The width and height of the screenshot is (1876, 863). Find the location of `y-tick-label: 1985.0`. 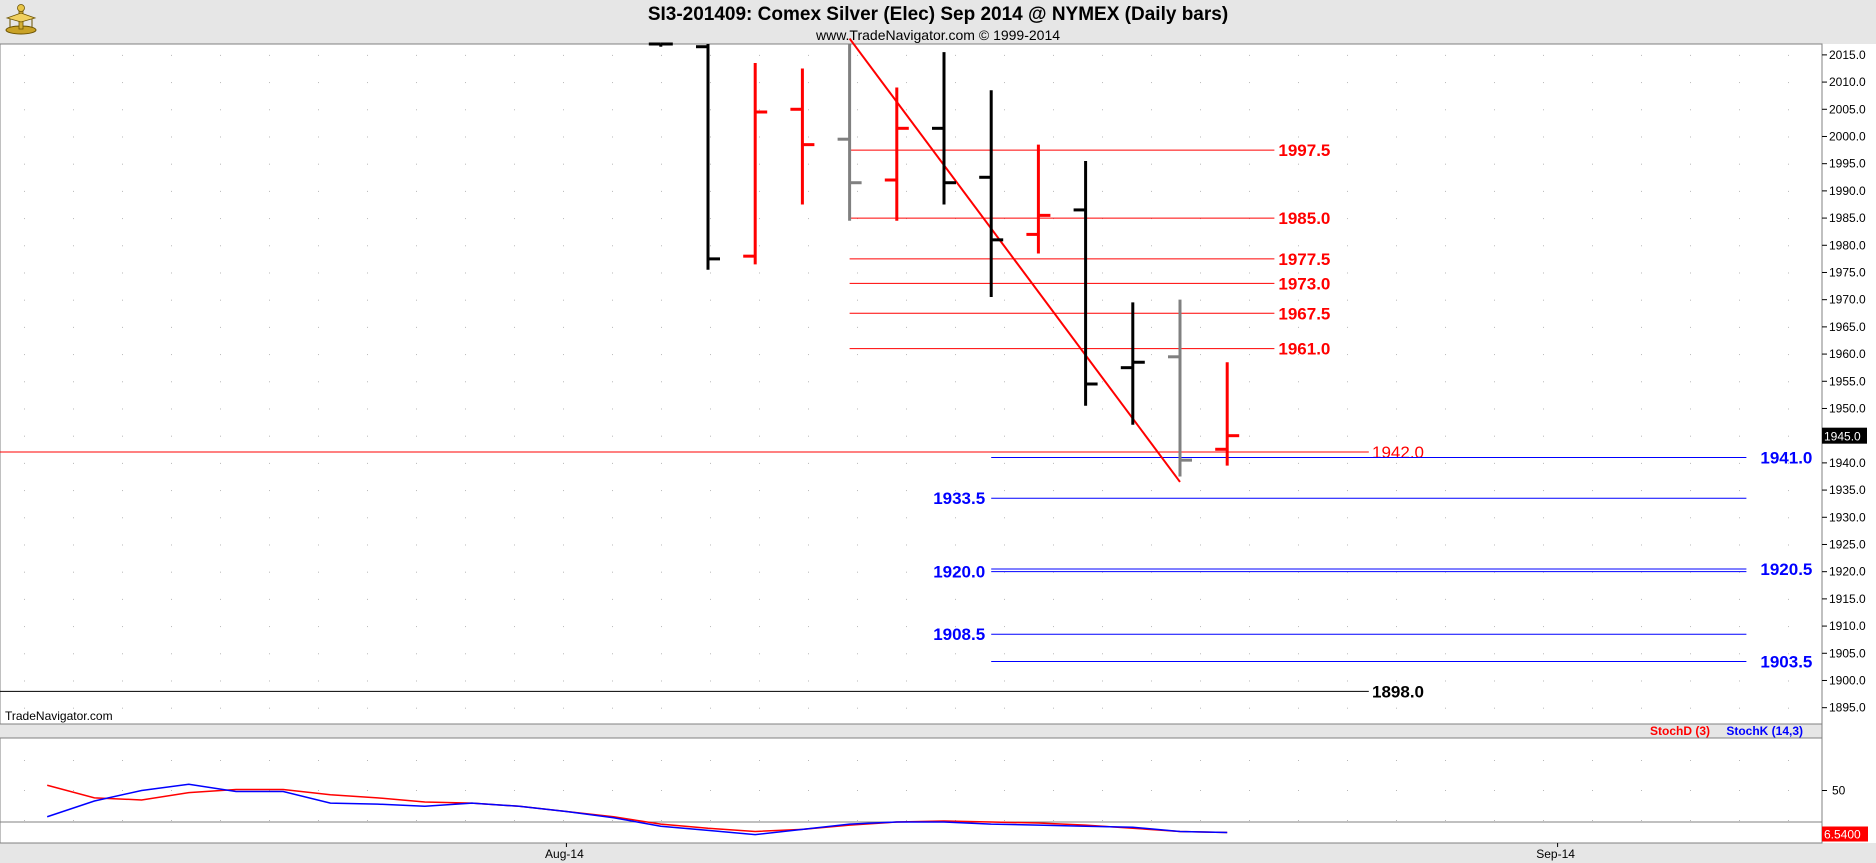

y-tick-label: 1985.0 is located at coordinates (1847, 218).